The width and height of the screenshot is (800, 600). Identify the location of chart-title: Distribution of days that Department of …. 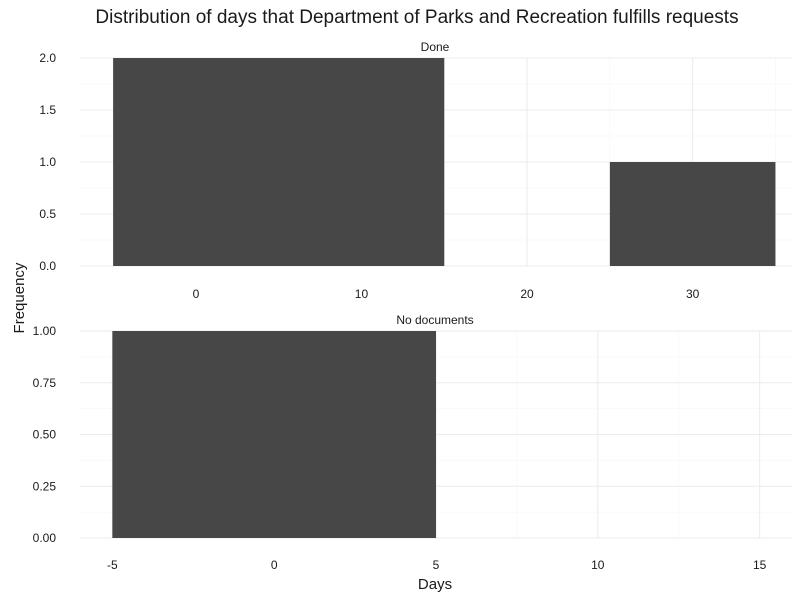
(416, 17).